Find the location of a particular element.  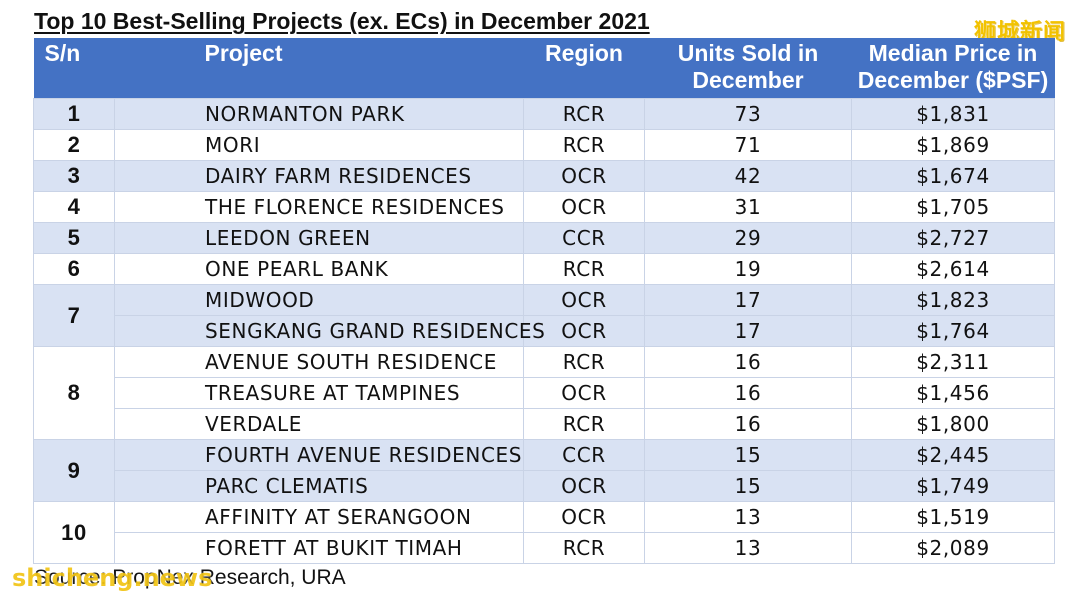

table-row: 3 DAIRY FARM RESIDENCES OCR 42 $1,674 is located at coordinates (544, 176).